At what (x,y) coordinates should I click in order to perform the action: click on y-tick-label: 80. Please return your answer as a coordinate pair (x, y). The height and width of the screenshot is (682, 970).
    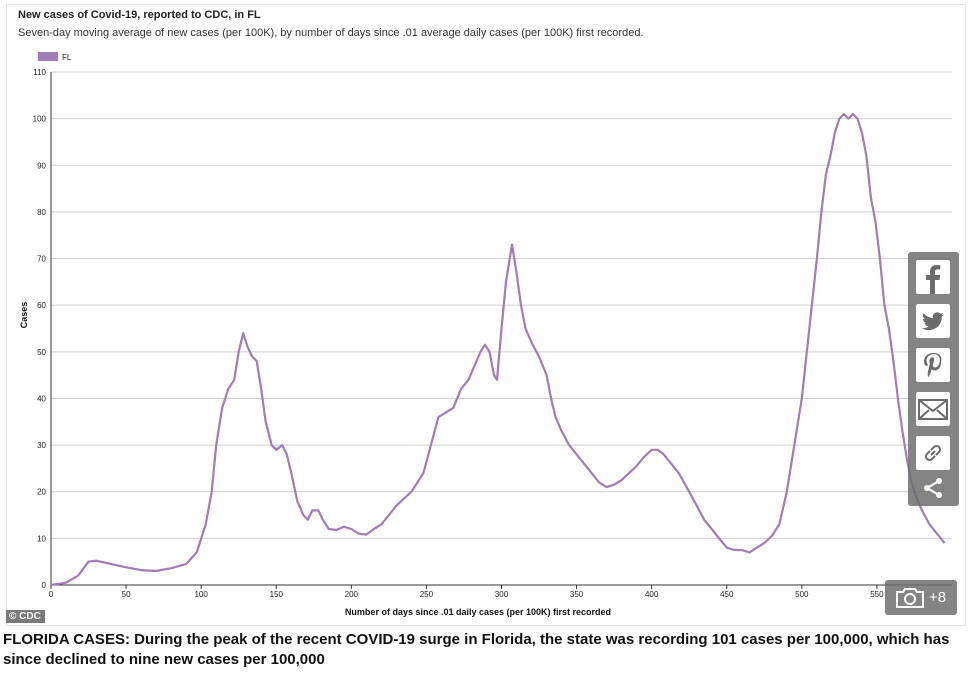
    Looking at the image, I should click on (41, 212).